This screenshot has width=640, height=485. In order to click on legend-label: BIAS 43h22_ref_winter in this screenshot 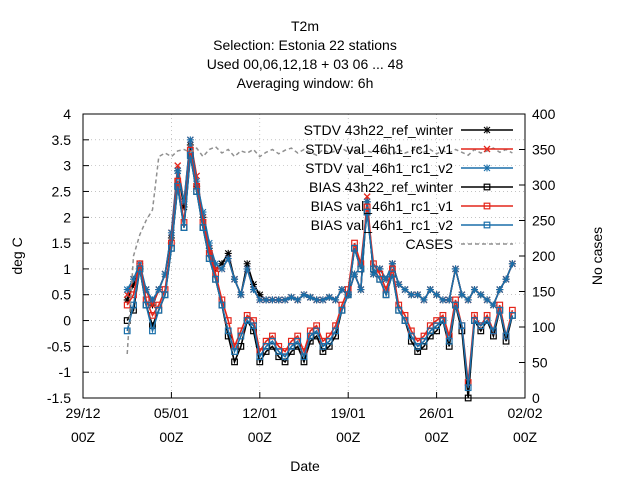, I will do `click(381, 187)`.